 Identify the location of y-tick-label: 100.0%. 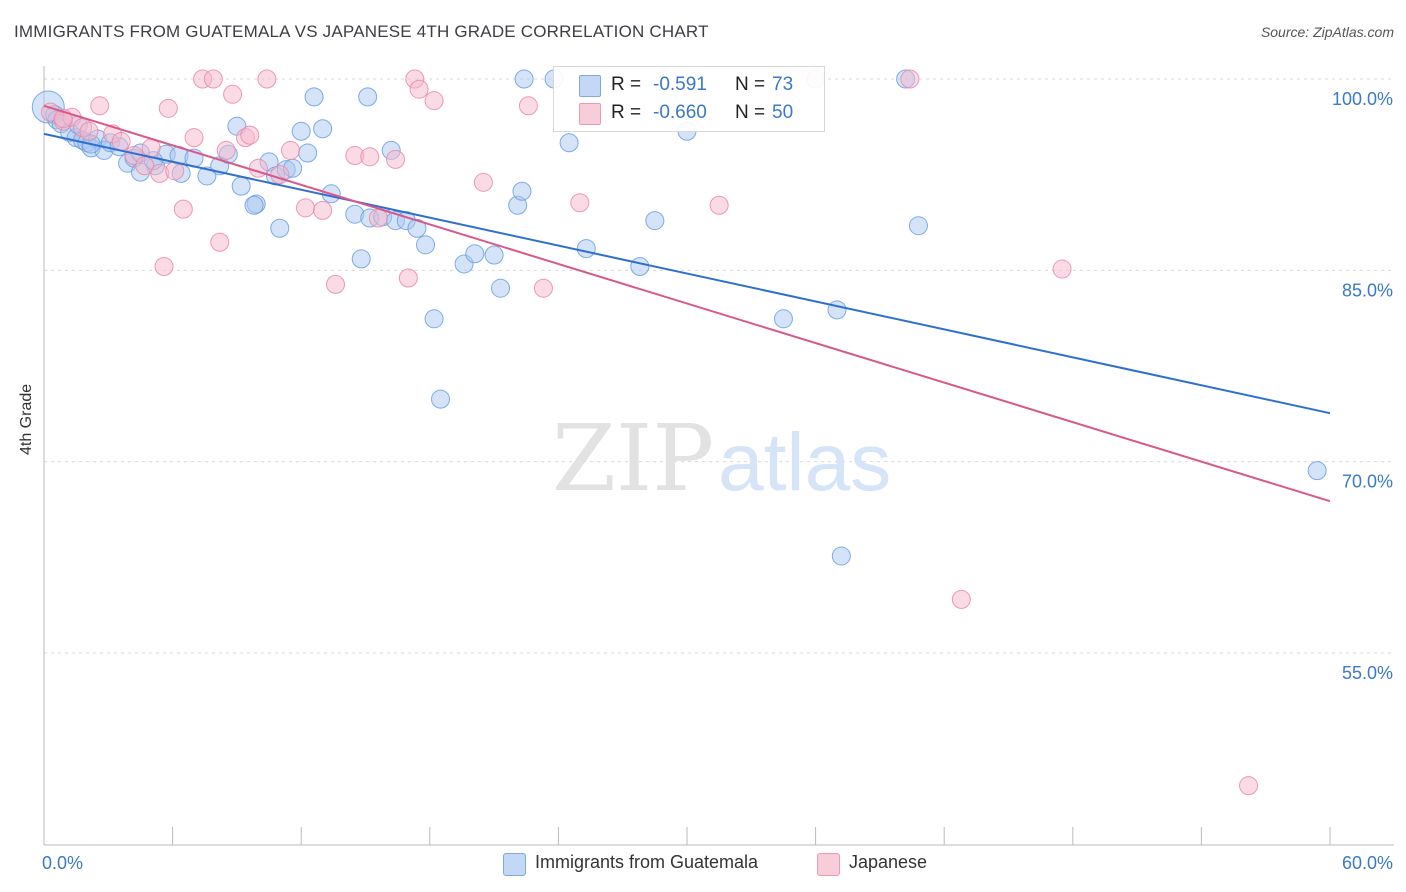
(1362, 99).